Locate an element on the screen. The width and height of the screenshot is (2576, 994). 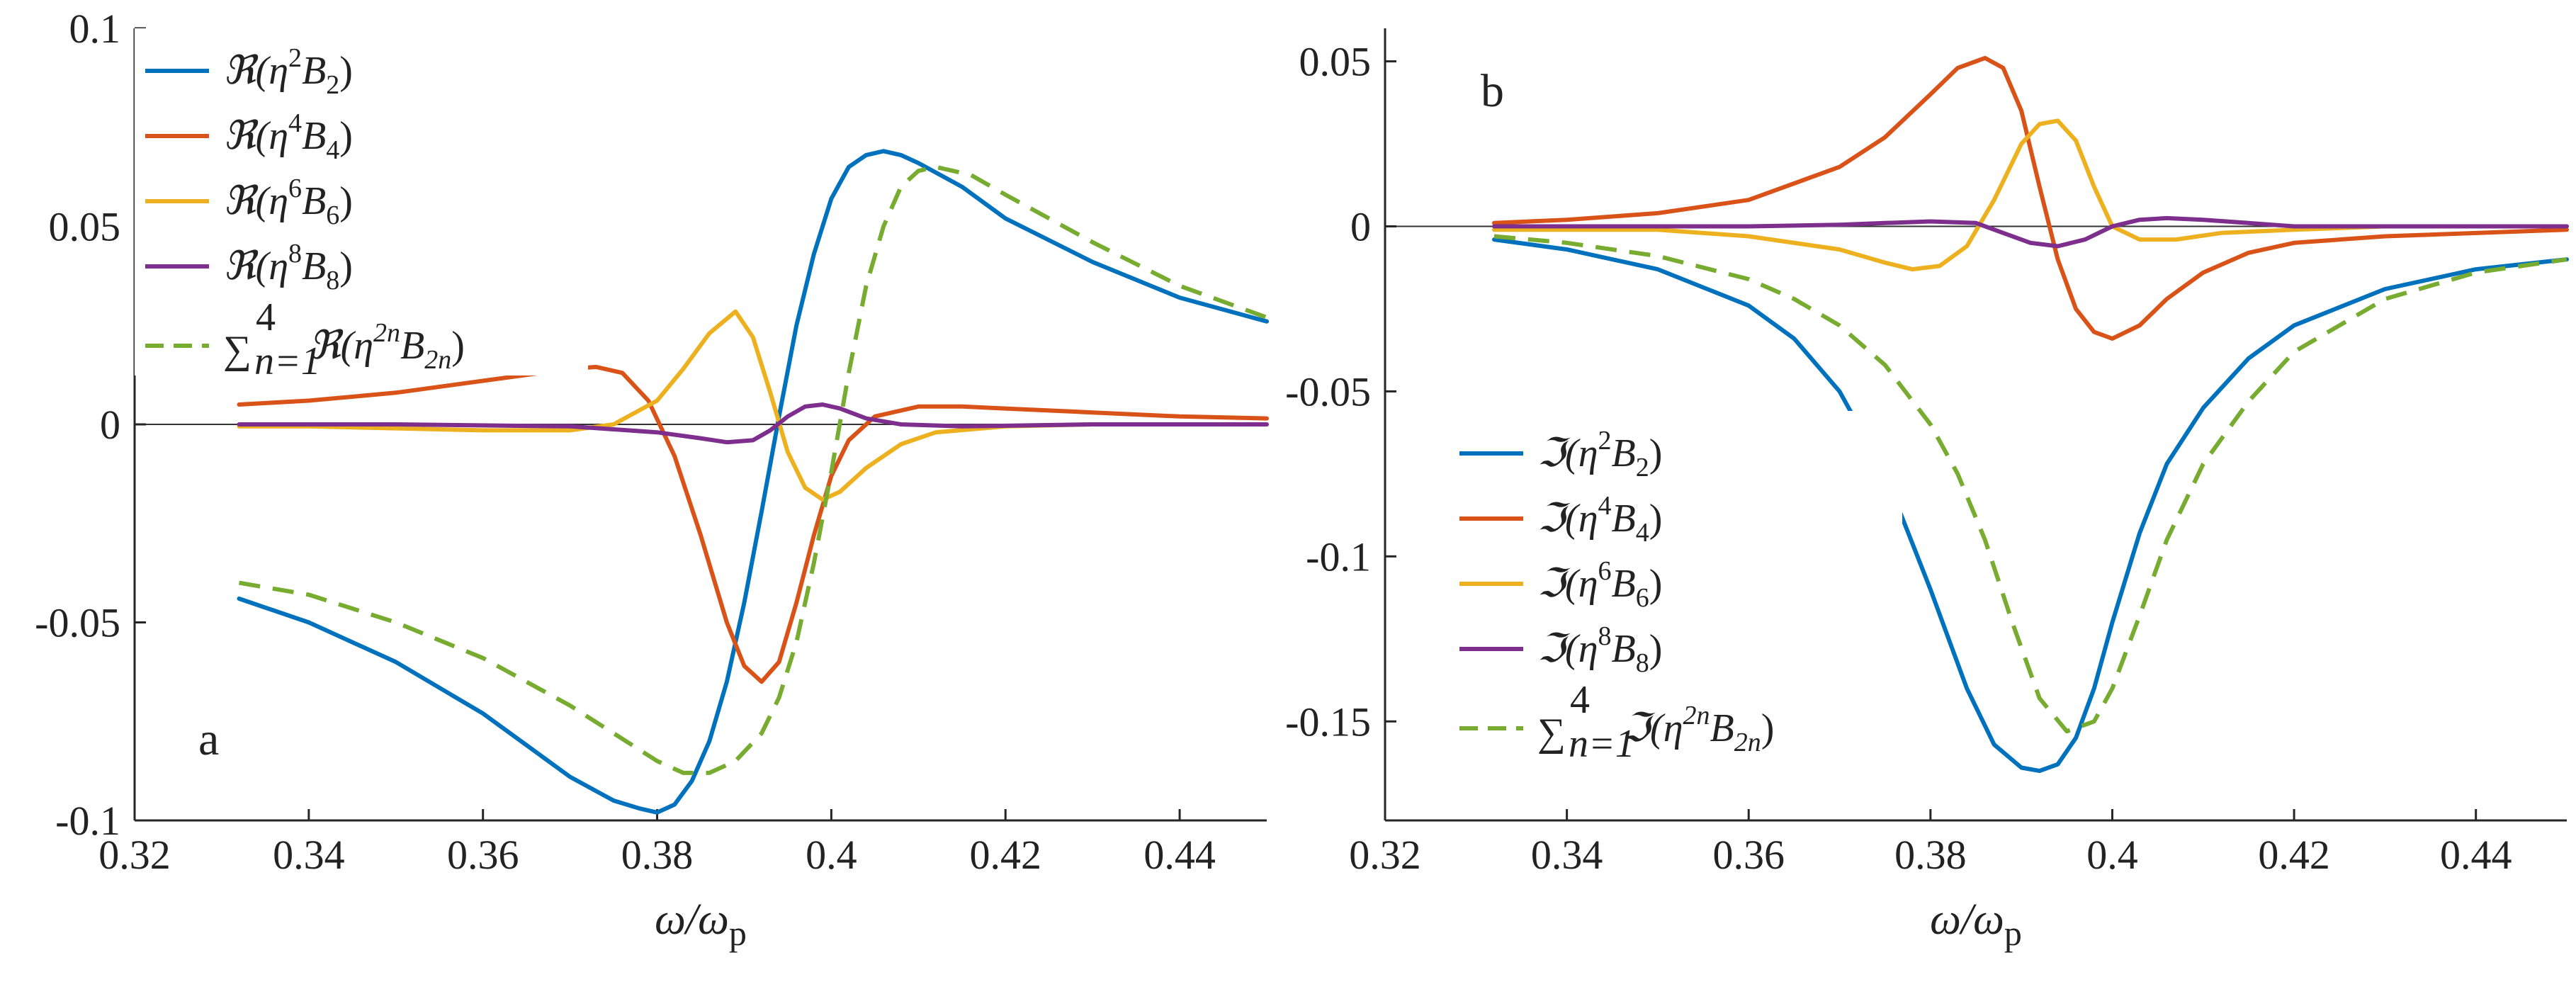
legend-label-3: ℑ(η6B6) is located at coordinates (1599, 584).